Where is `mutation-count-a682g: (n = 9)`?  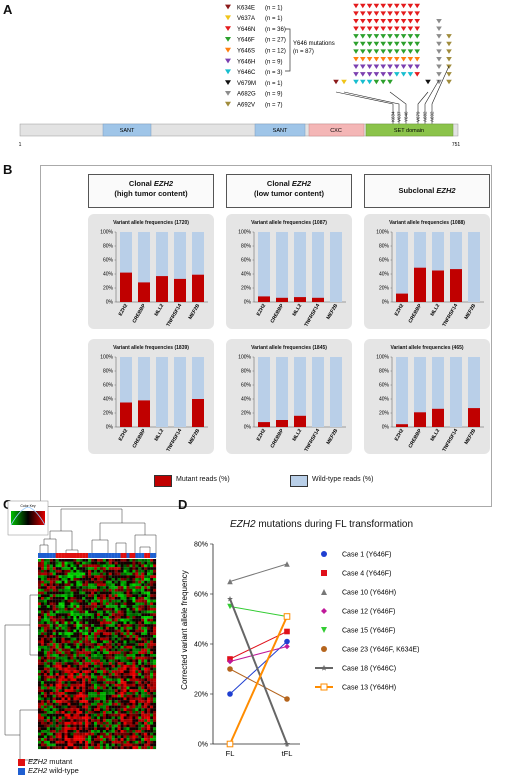 mutation-count-a682g: (n = 9) is located at coordinates (274, 95).